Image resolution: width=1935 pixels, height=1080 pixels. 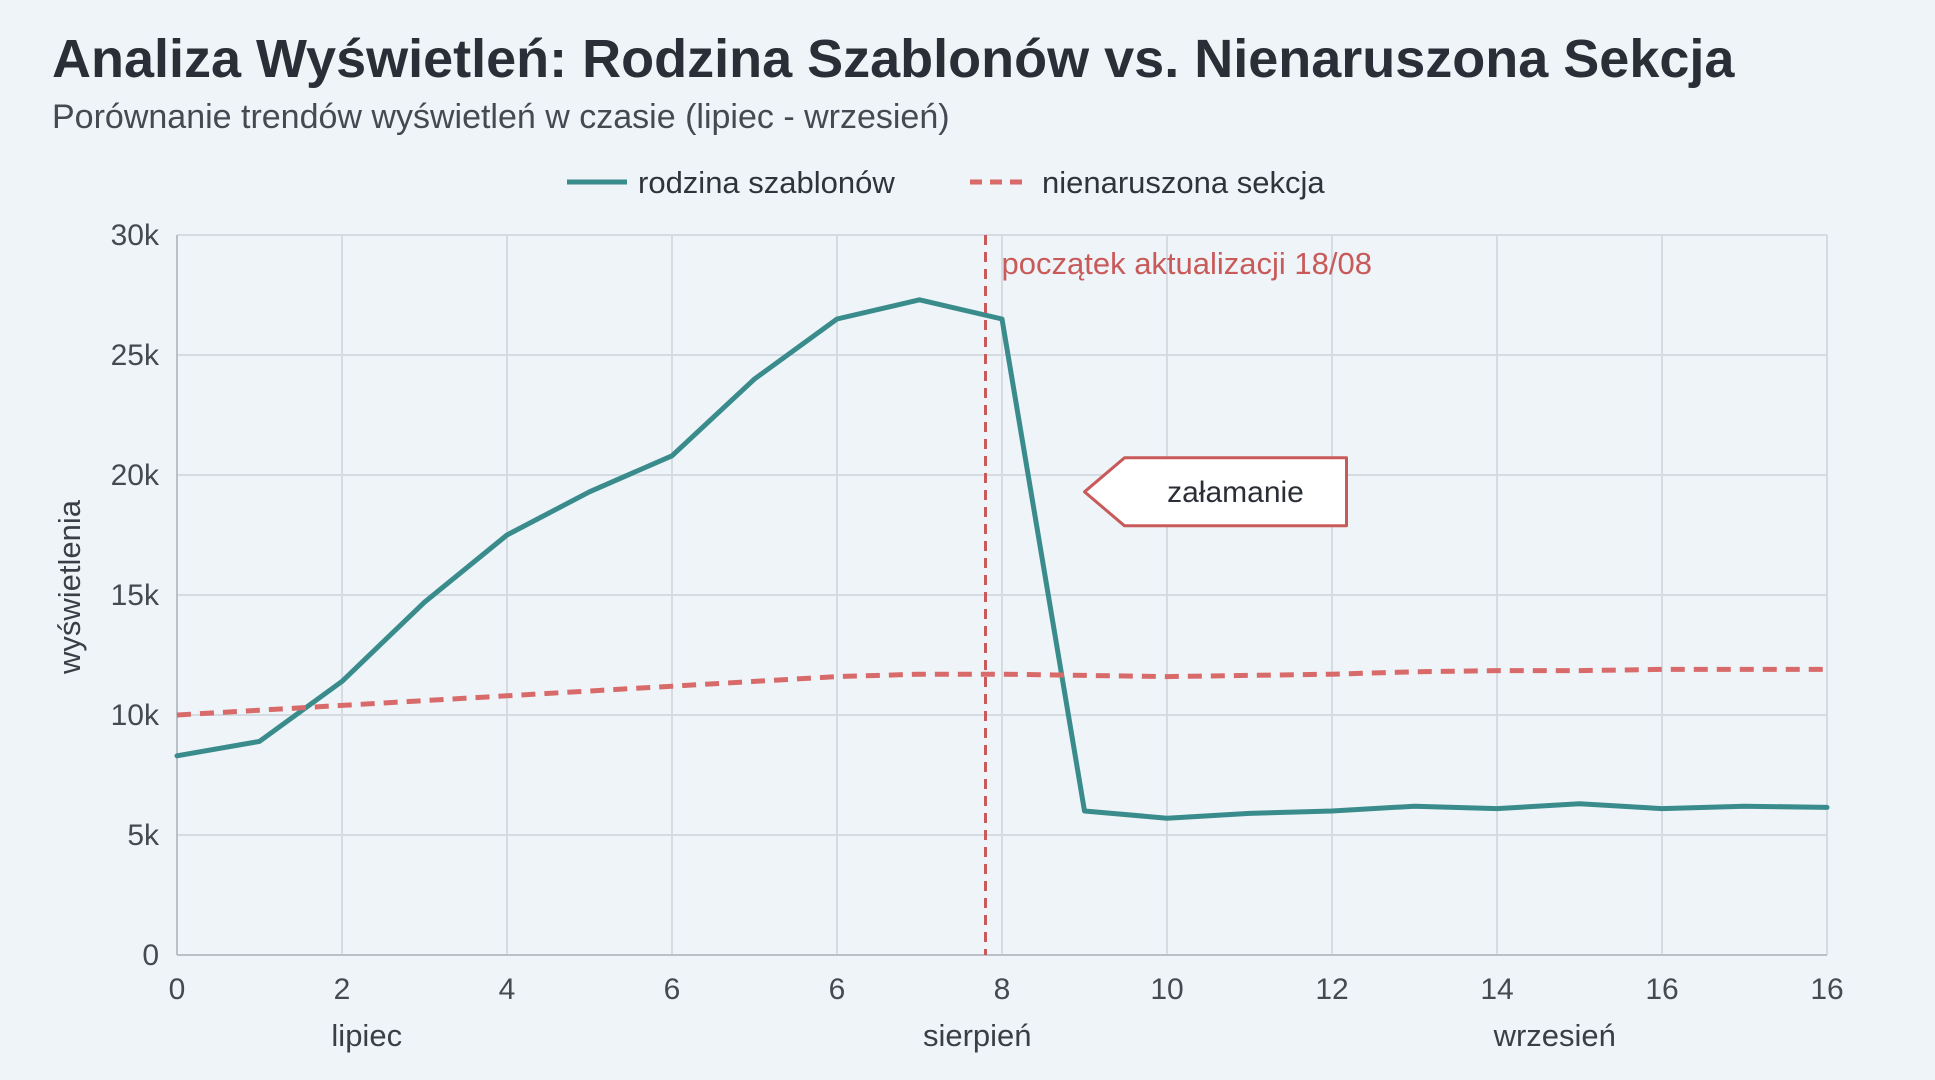 What do you see at coordinates (1554, 1035) in the screenshot?
I see `month-label: wrzesień` at bounding box center [1554, 1035].